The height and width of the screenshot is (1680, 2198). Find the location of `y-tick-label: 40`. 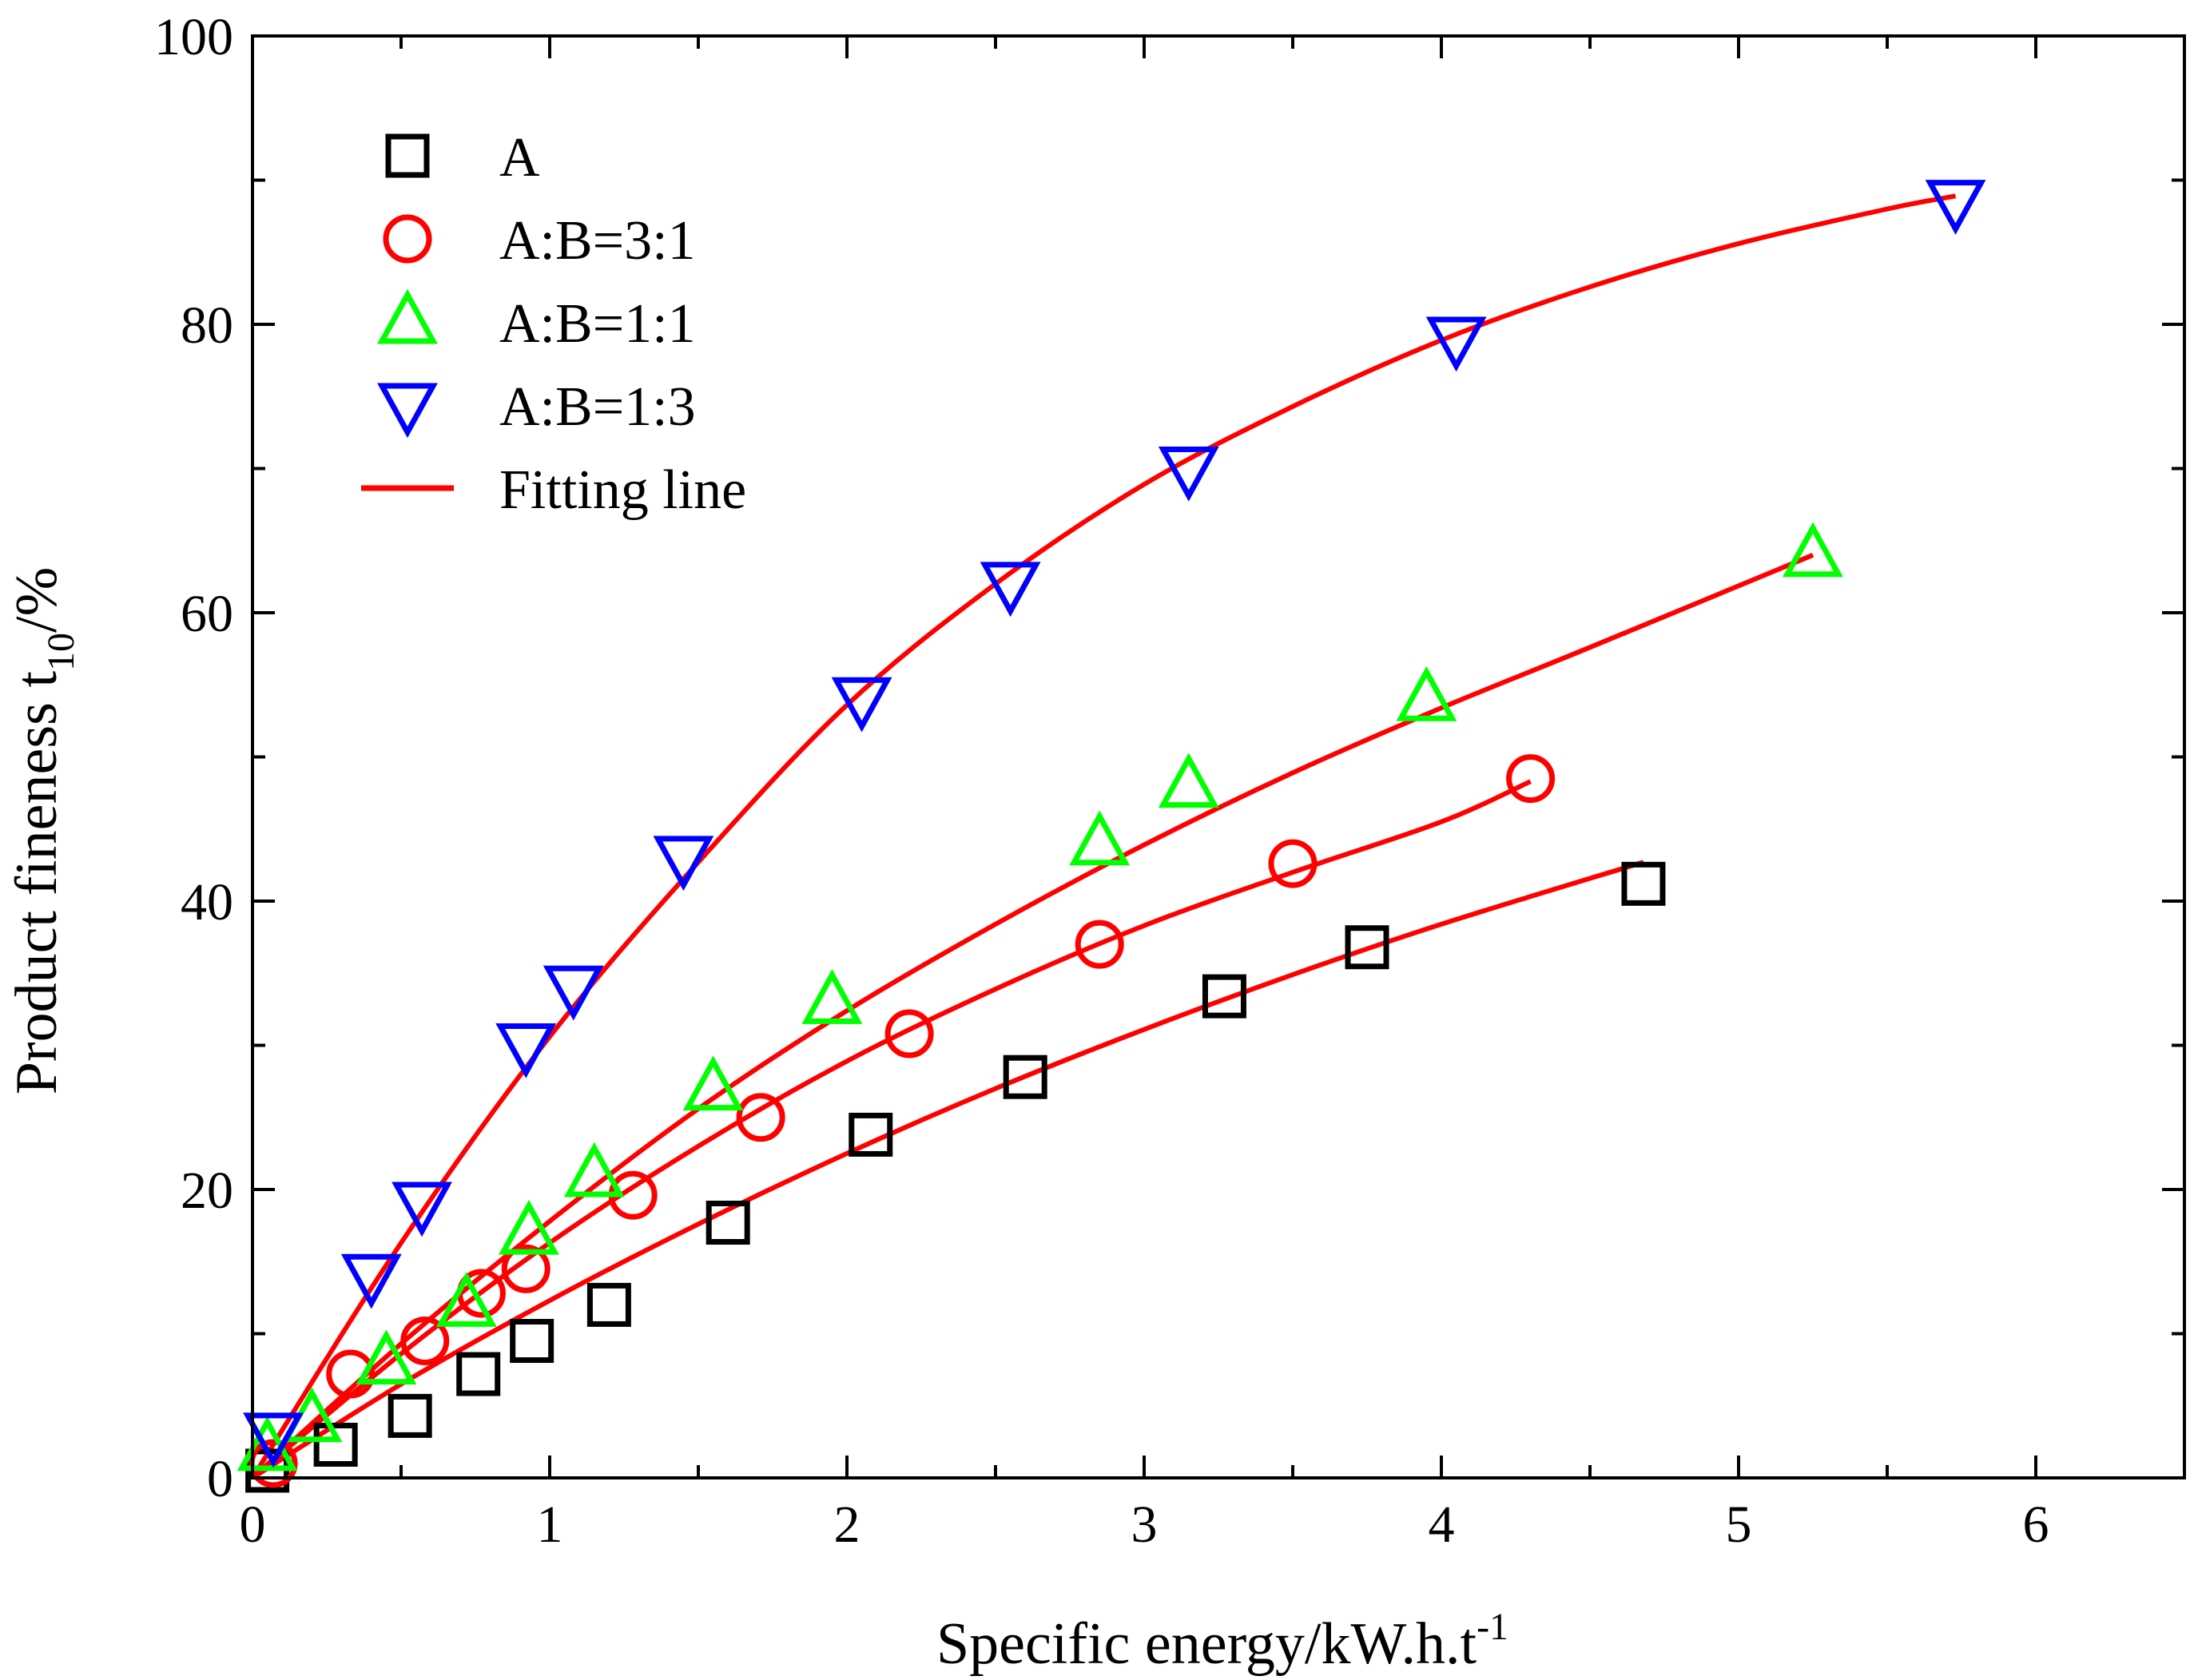

y-tick-label: 40 is located at coordinates (207, 902).